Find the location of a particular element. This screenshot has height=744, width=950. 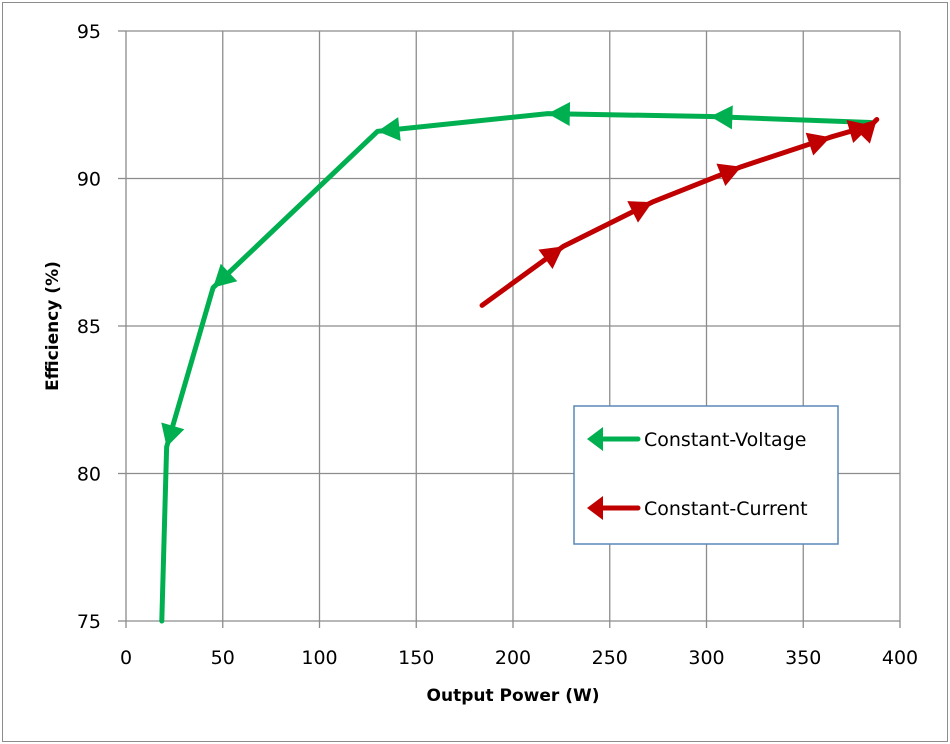

y-tick-label: 80 is located at coordinates (89, 475).